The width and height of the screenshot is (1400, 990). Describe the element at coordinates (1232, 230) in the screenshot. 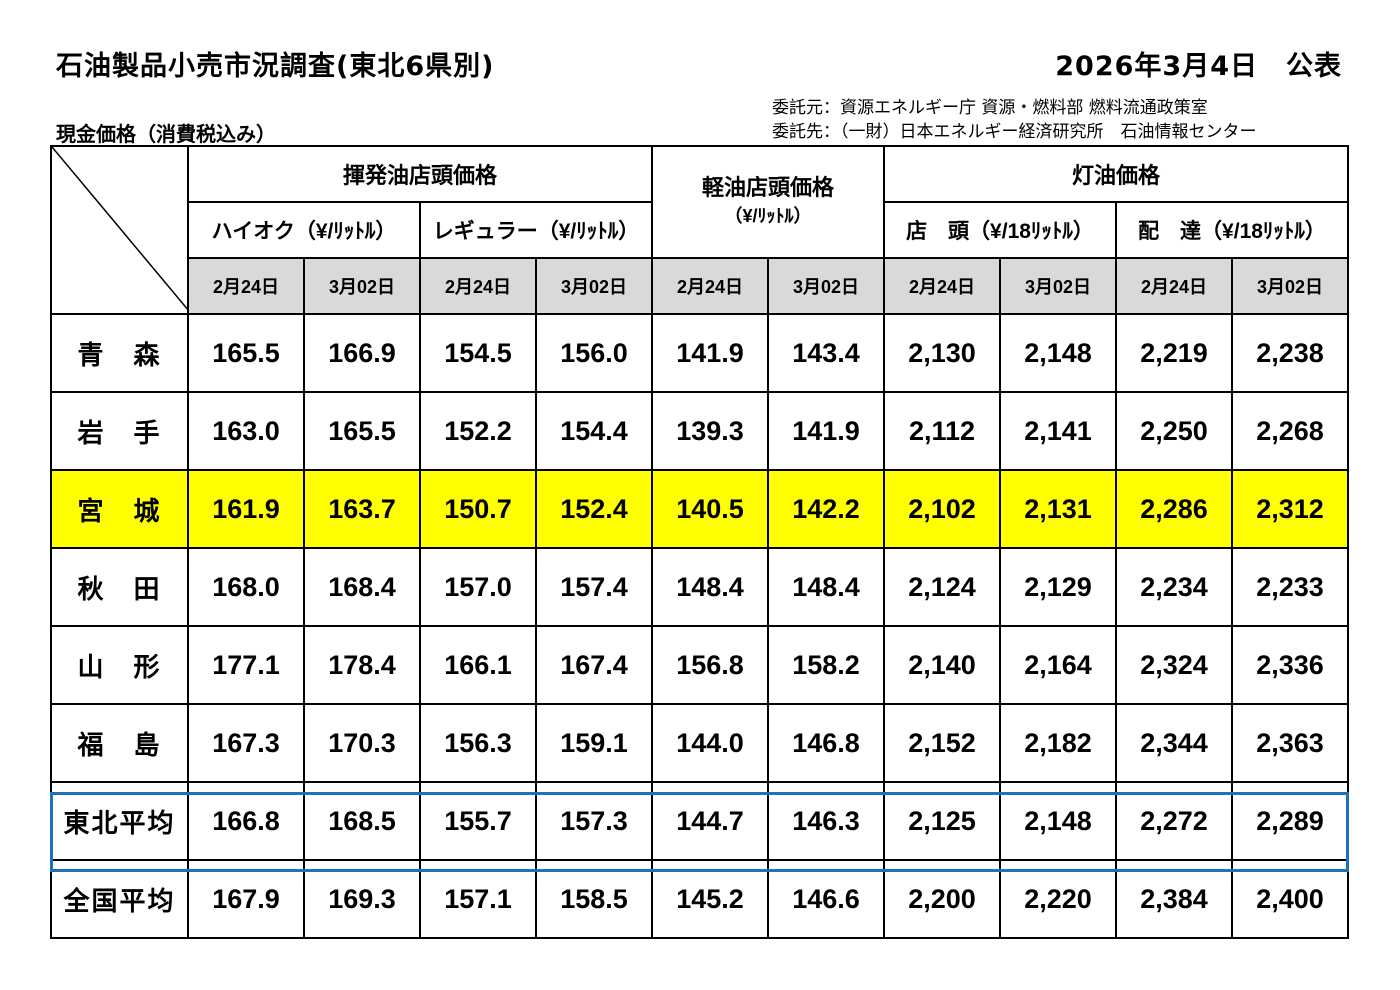

I see `kerosene-delivery-header: 配 達（¥/18ﾘｯﾄﾙ）` at that location.